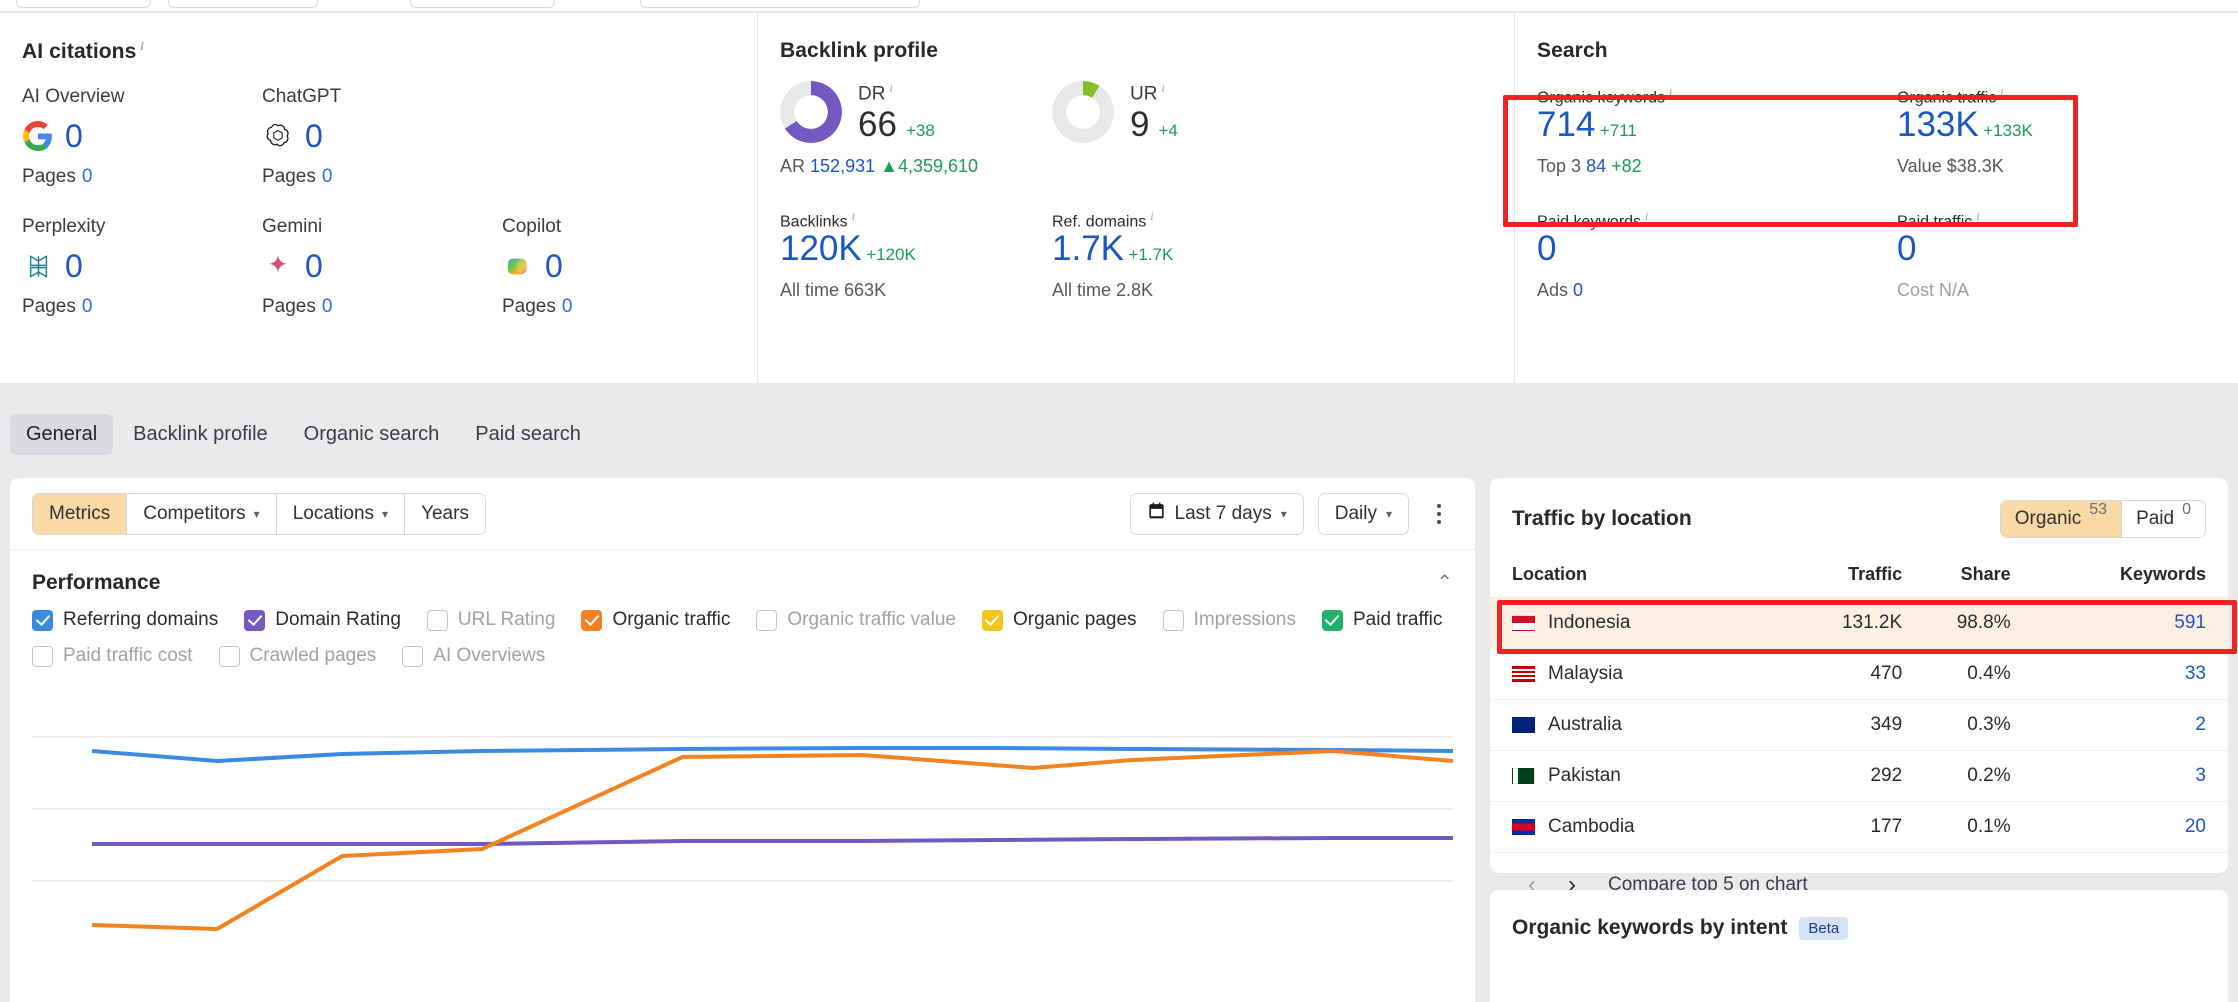 This screenshot has width=2238, height=1002. I want to click on flag-au-icon, so click(1523, 725).